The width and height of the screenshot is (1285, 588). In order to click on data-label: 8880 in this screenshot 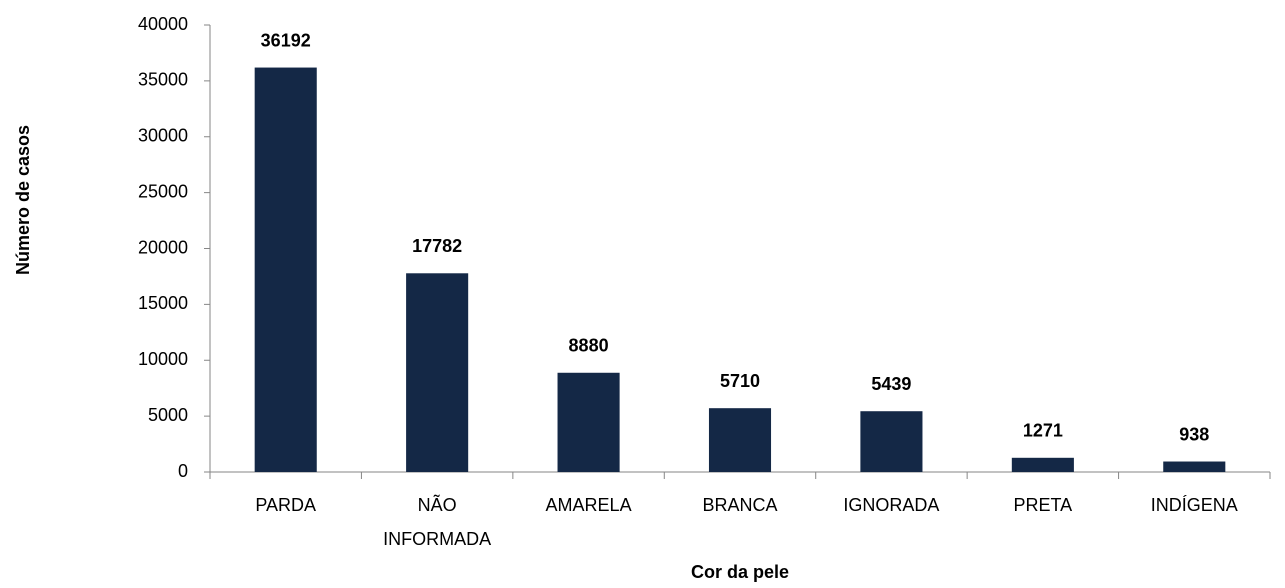, I will do `click(589, 346)`.